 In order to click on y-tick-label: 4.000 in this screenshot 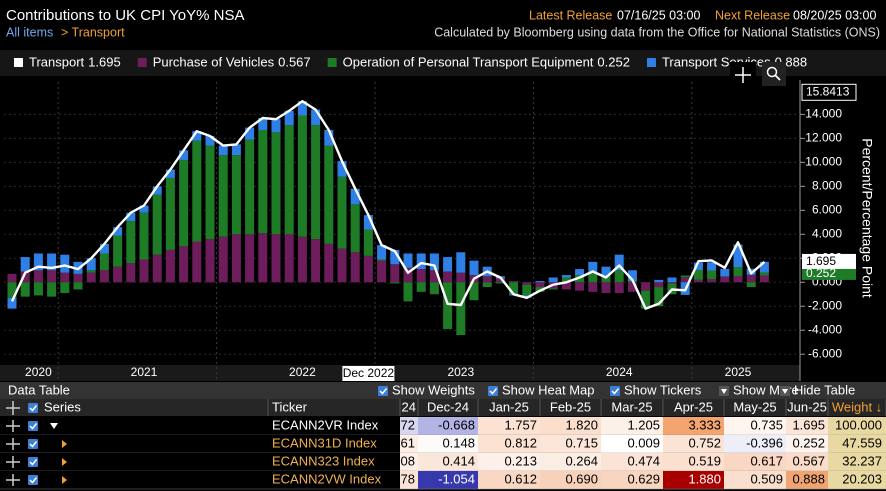, I will do `click(827, 233)`.